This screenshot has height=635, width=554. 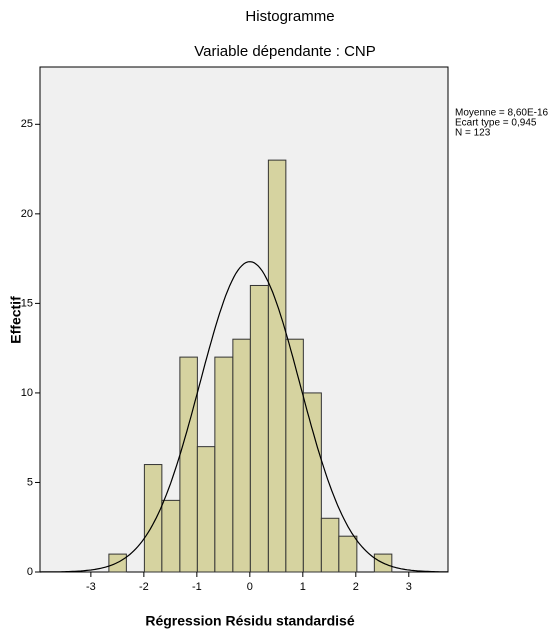 What do you see at coordinates (250, 621) in the screenshot?
I see `x-axis-label: Régression Résidu standardisé` at bounding box center [250, 621].